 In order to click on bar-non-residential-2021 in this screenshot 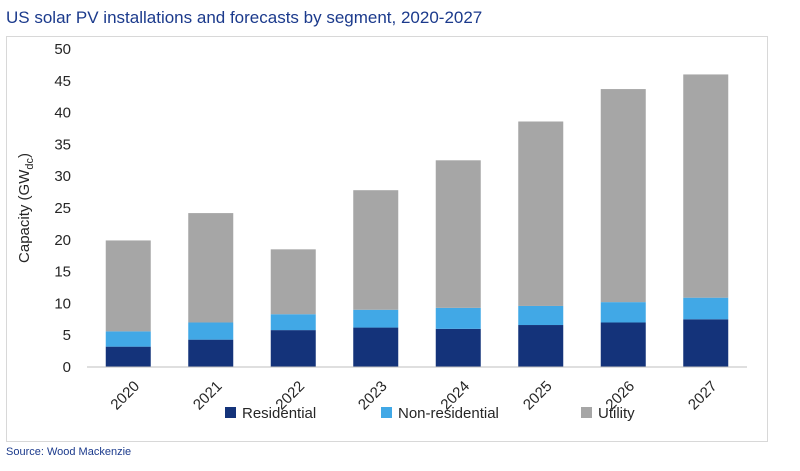, I will do `click(211, 331)`.